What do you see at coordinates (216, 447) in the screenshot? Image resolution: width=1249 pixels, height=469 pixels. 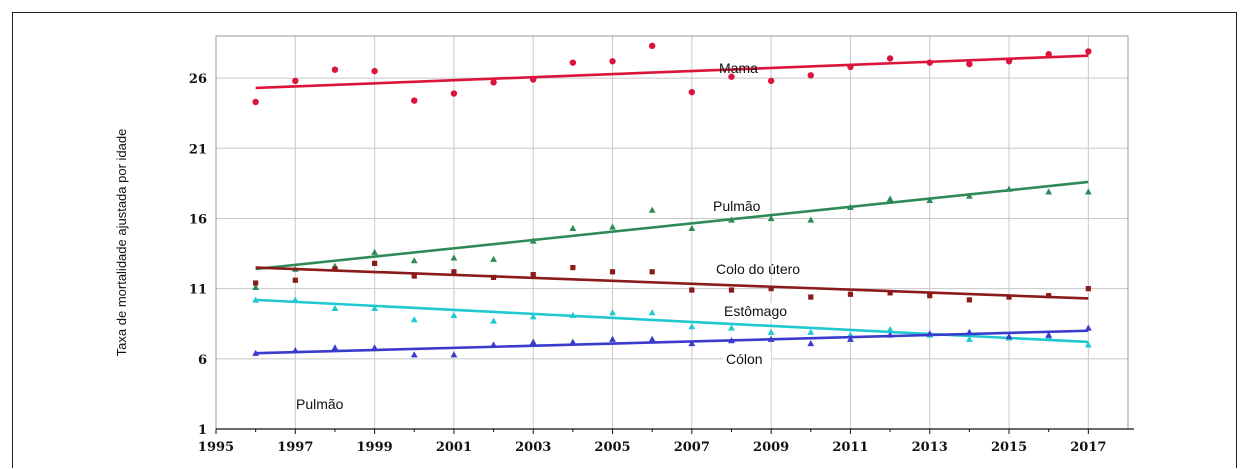 I see `x-tick-label: 1995` at bounding box center [216, 447].